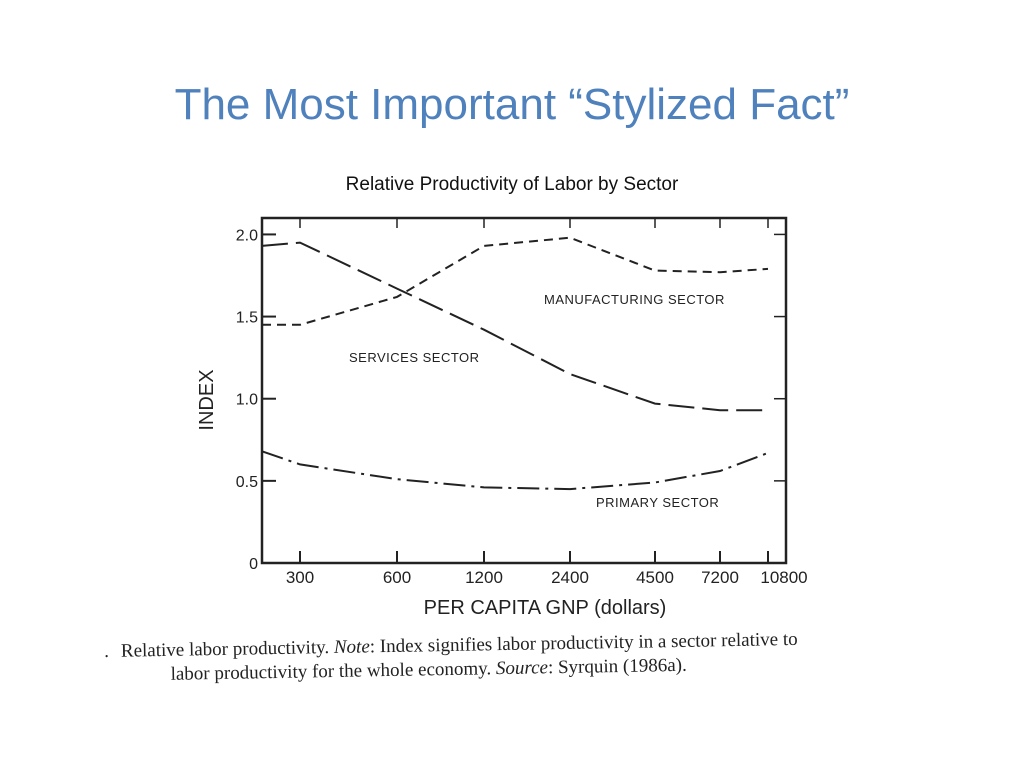  I want to click on caption-prefix: ., so click(107, 651).